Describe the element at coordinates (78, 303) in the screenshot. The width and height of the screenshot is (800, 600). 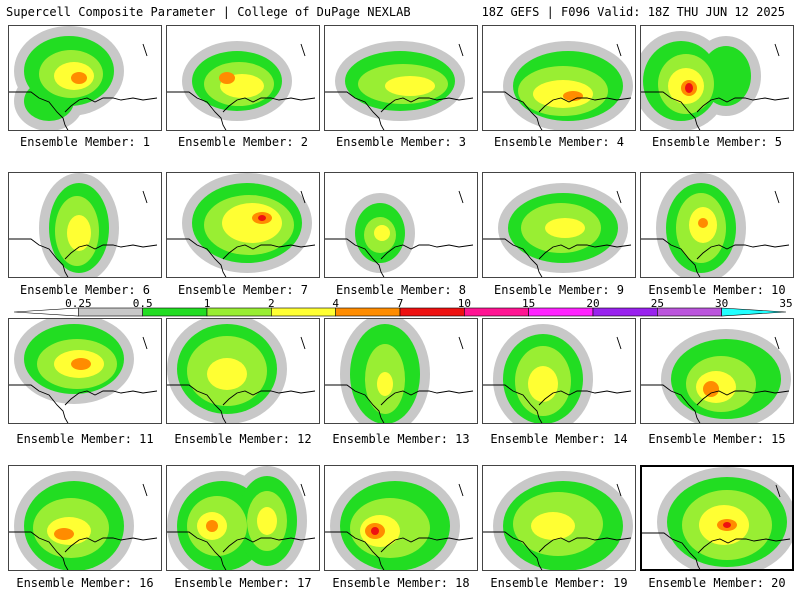
I see `colorbar-tick-label: 0.25` at that location.